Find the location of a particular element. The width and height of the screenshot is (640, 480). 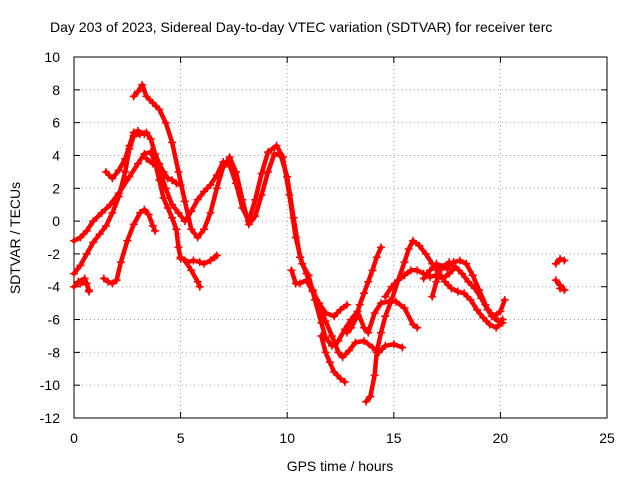

x-tick-label: 20 is located at coordinates (501, 438).